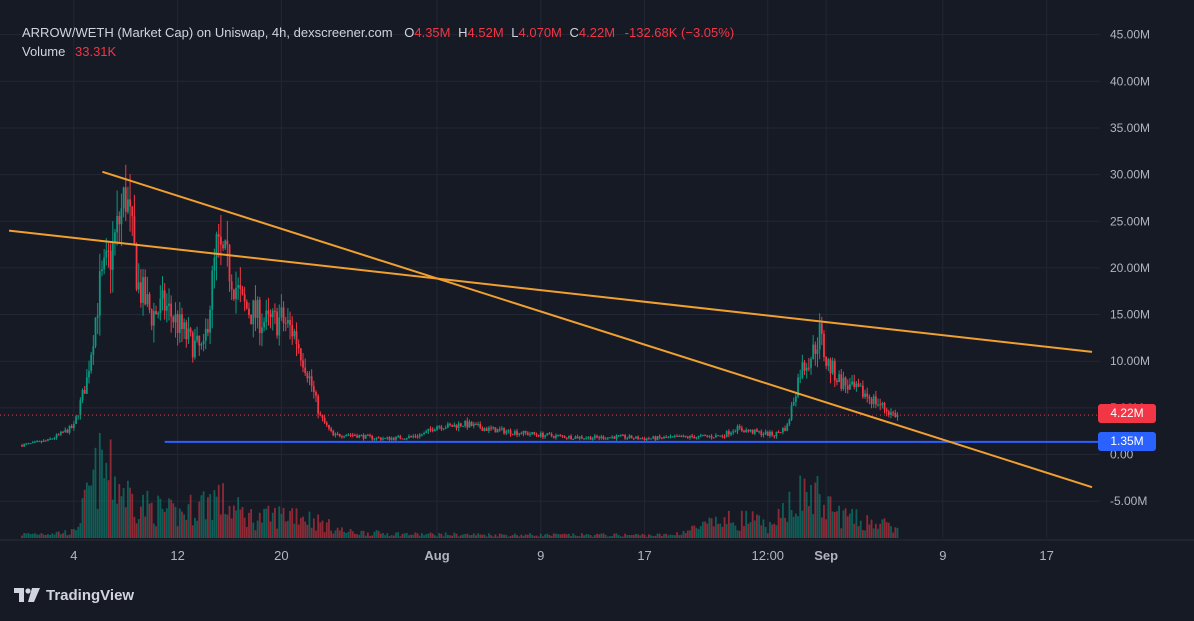 This screenshot has height=621, width=1194. Describe the element at coordinates (1130, 128) in the screenshot. I see `y-tick-label: 35.00M` at that location.